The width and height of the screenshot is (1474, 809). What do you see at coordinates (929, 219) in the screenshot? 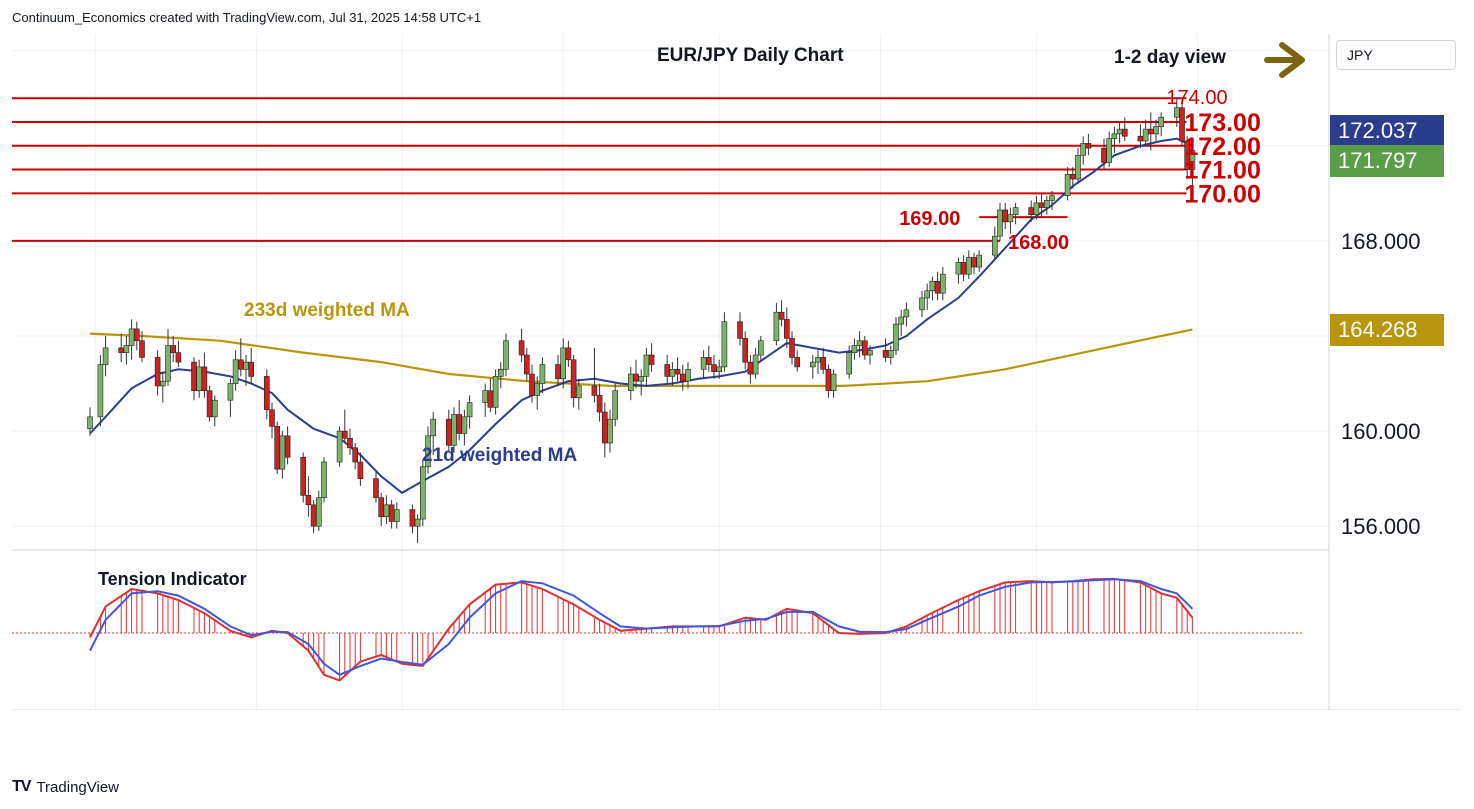
I see `level-label: 169.00` at bounding box center [929, 219].